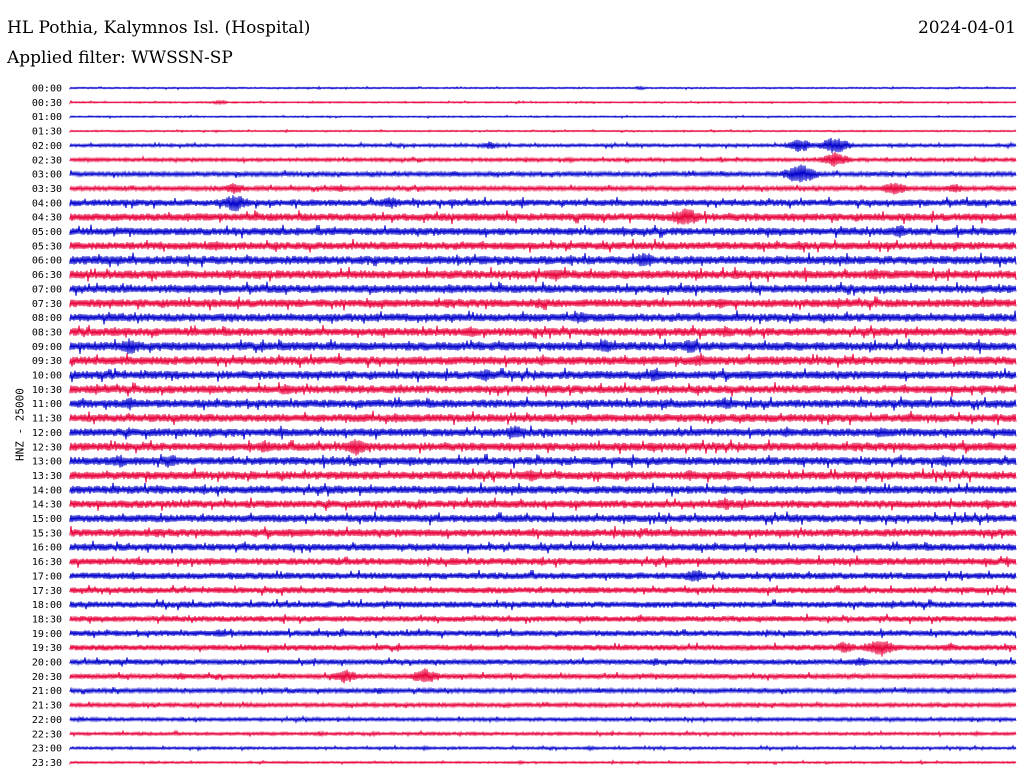  I want to click on time-label: 07:30, so click(47, 304).